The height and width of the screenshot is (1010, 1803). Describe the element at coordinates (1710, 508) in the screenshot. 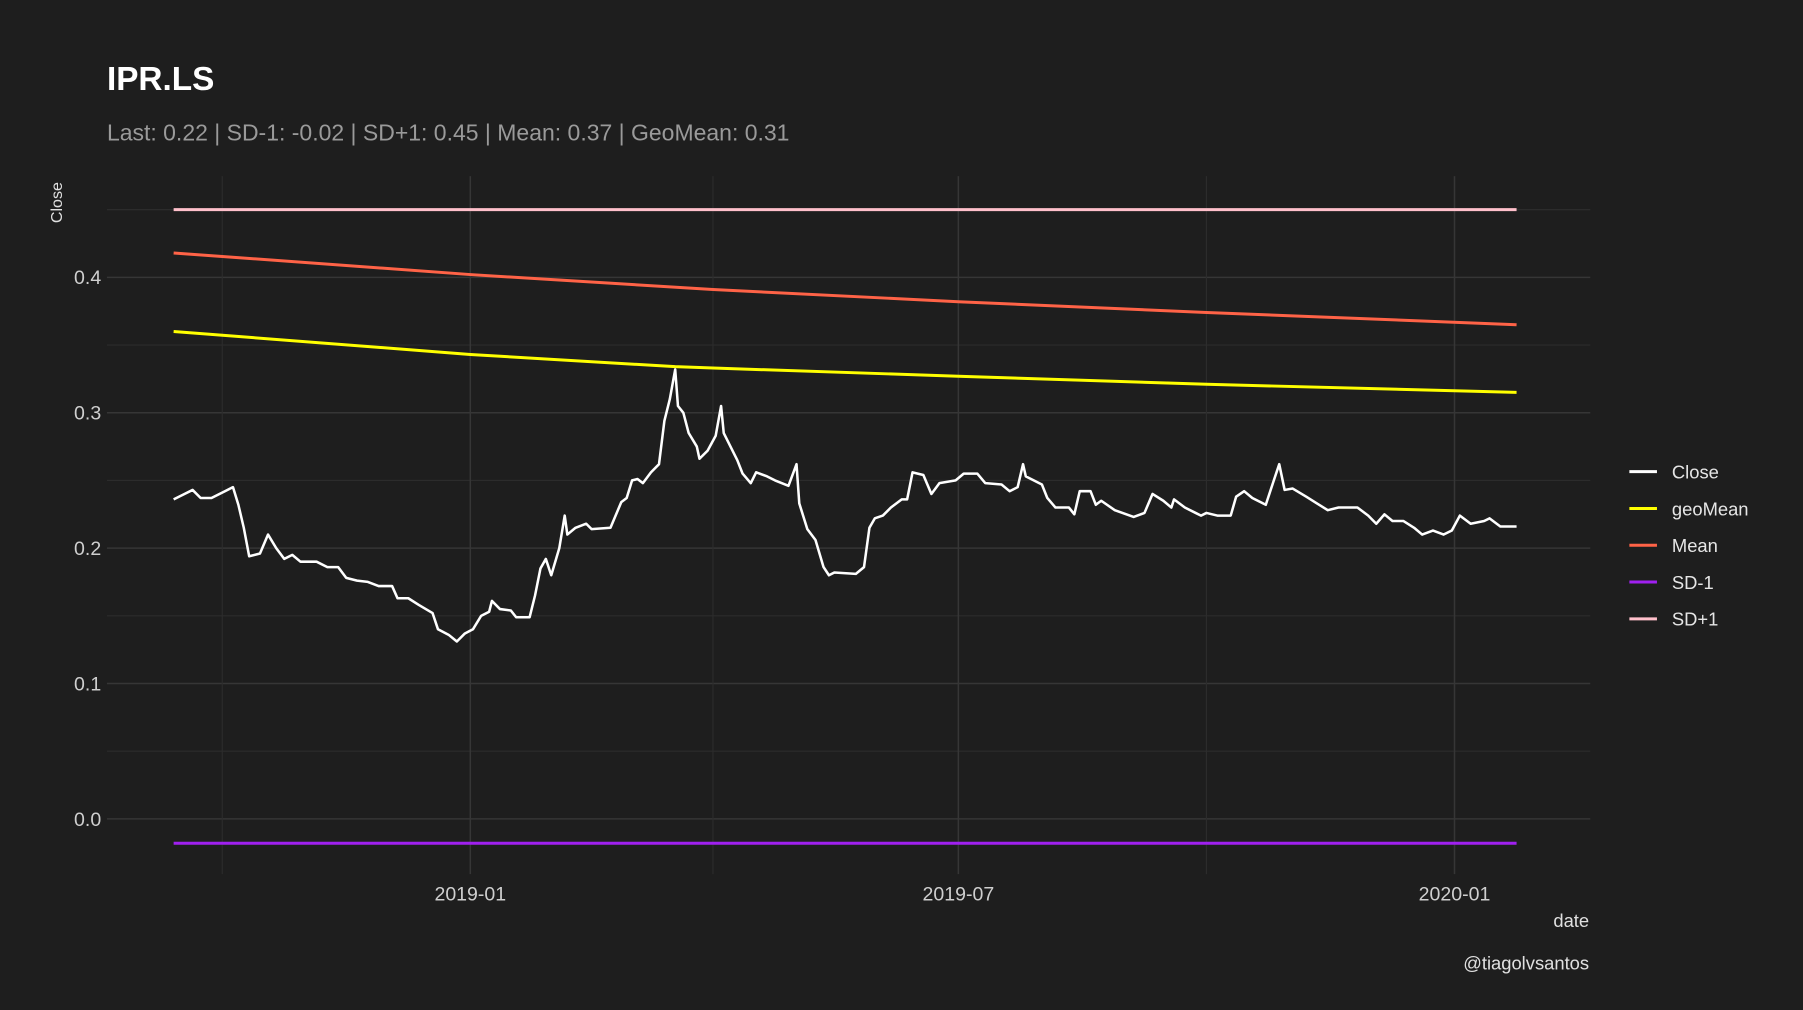

I see `legend-label: geoMean` at that location.